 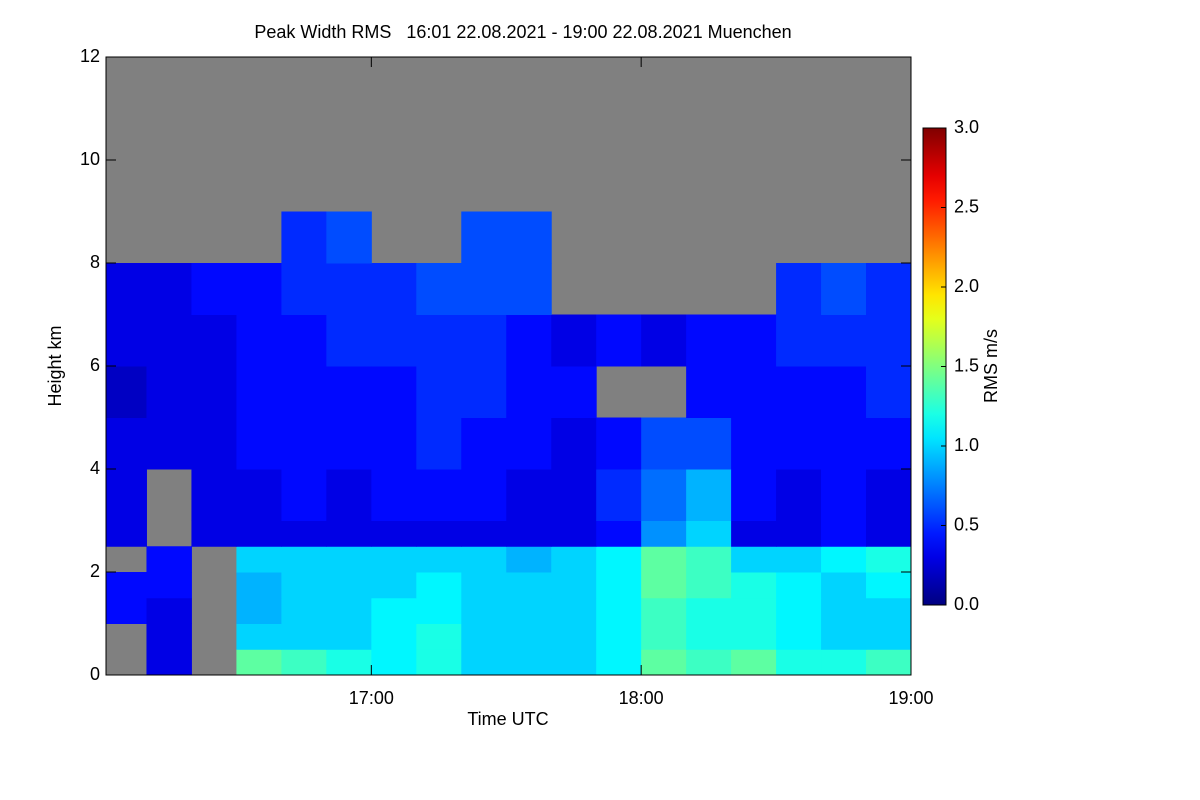 I want to click on colorbar-tick-label: 1.0, so click(x=966, y=445).